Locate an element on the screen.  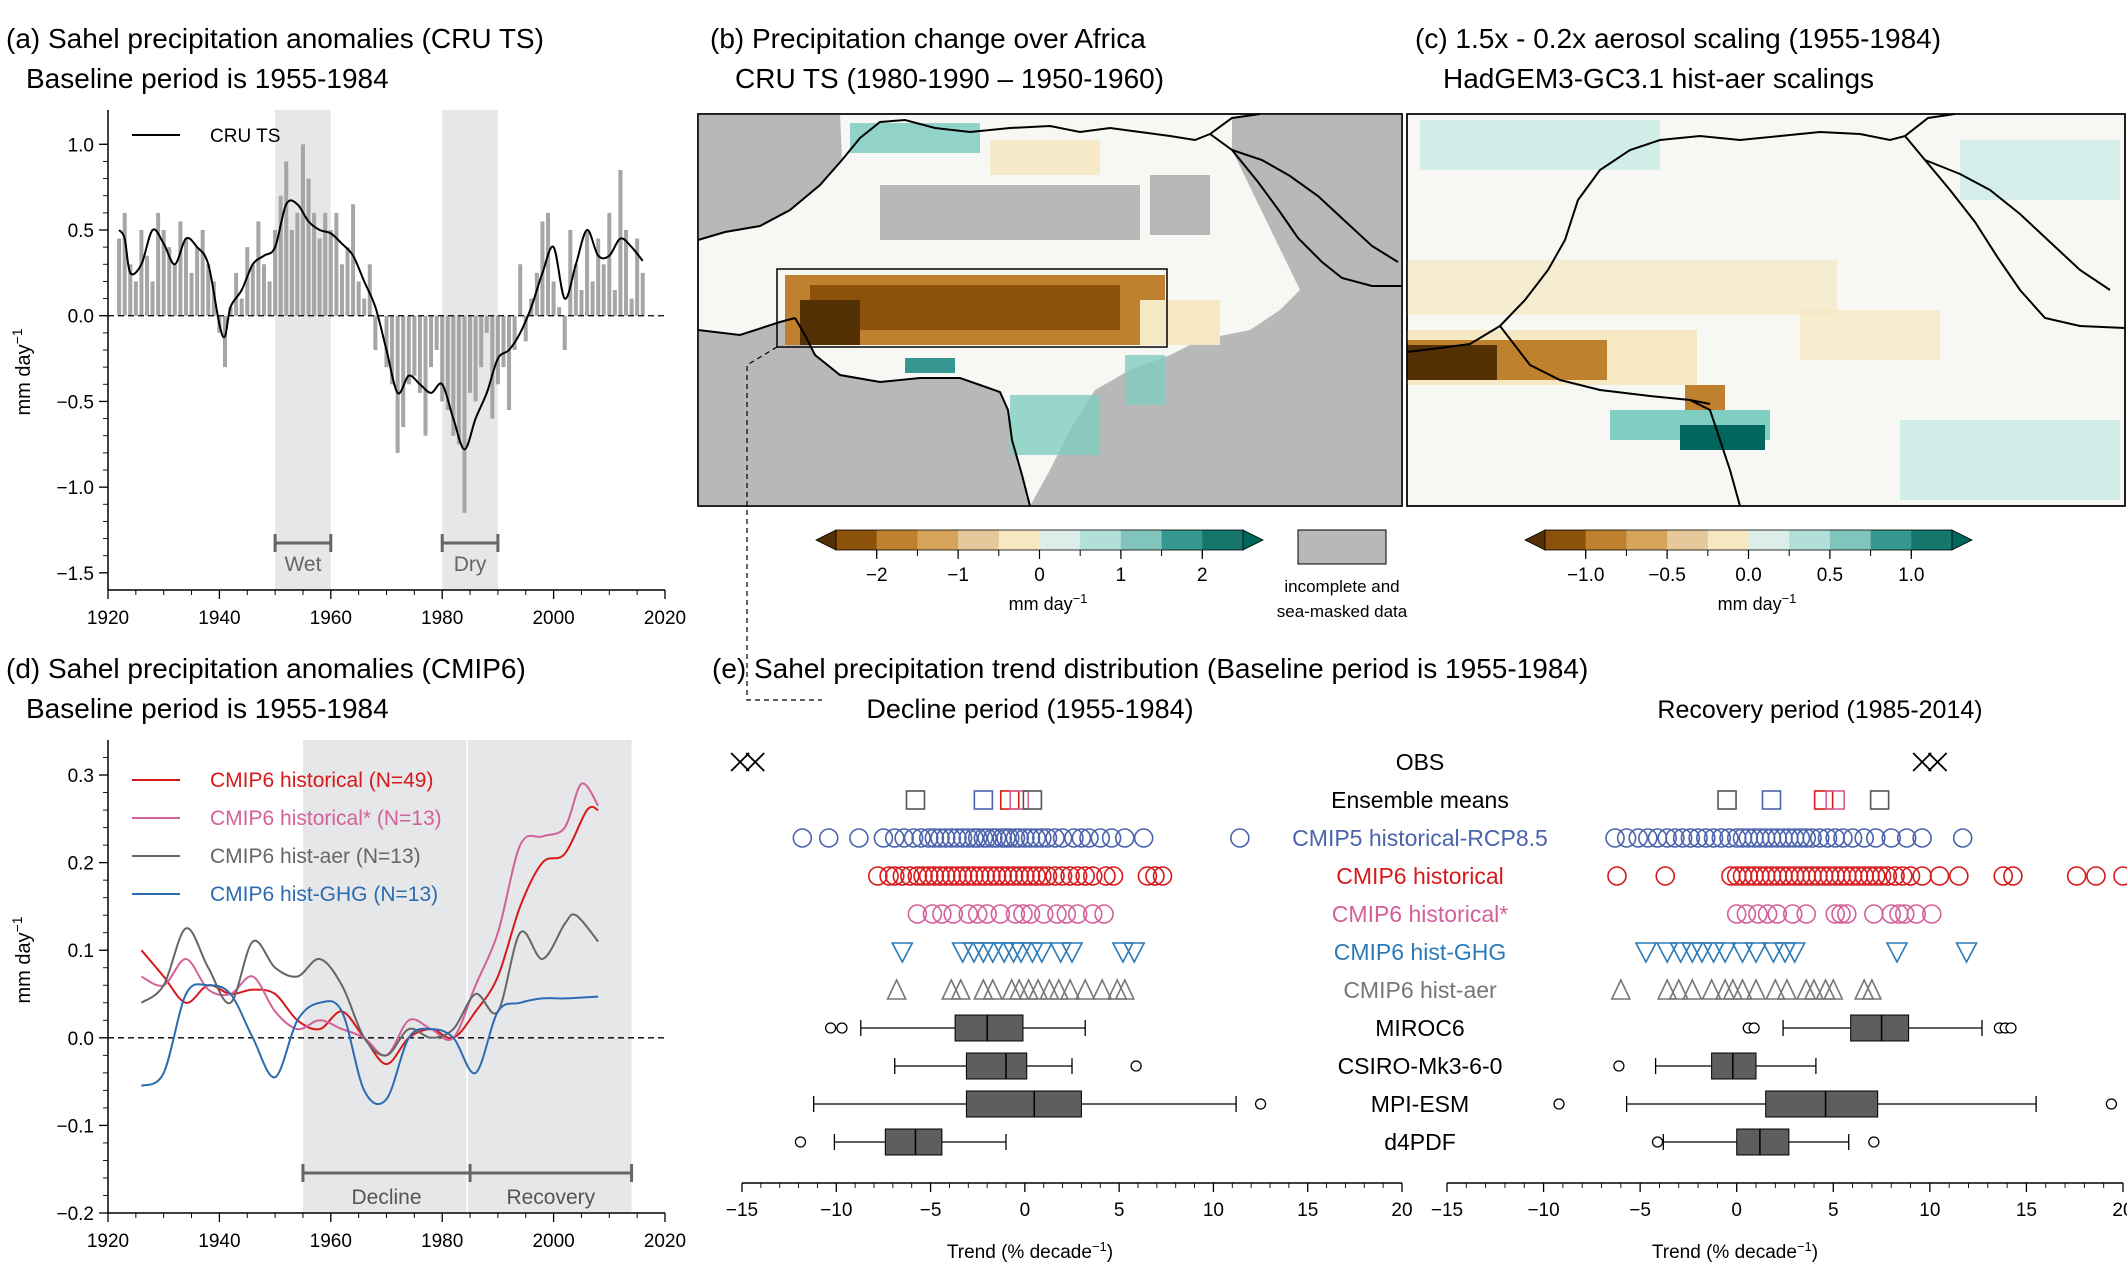
colorbar-c-label: mm day−1 is located at coordinates (1757, 602).